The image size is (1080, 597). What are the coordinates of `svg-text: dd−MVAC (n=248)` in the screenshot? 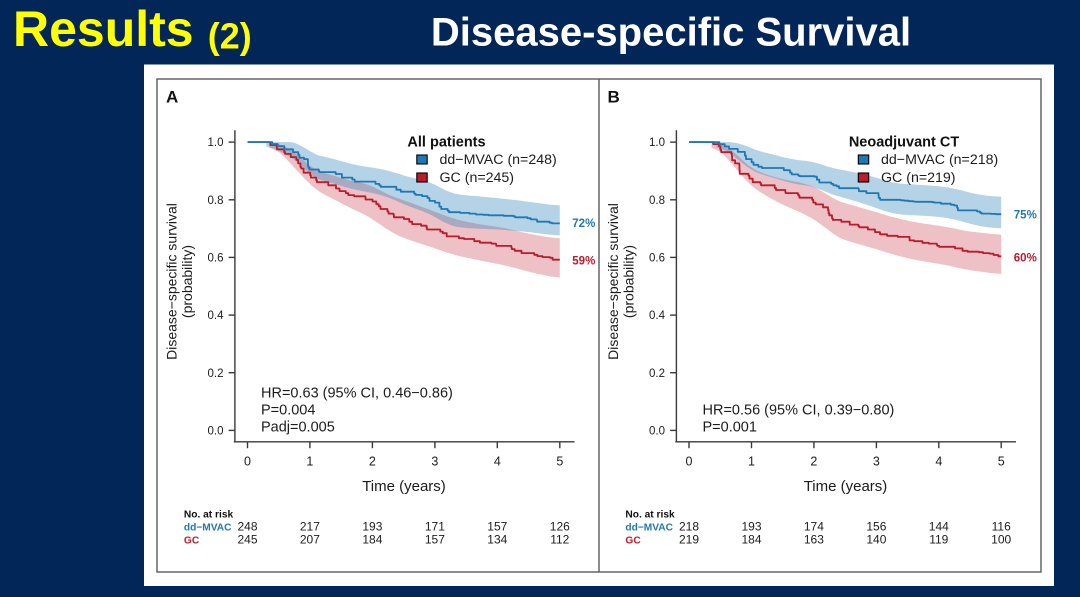 It's located at (498, 160).